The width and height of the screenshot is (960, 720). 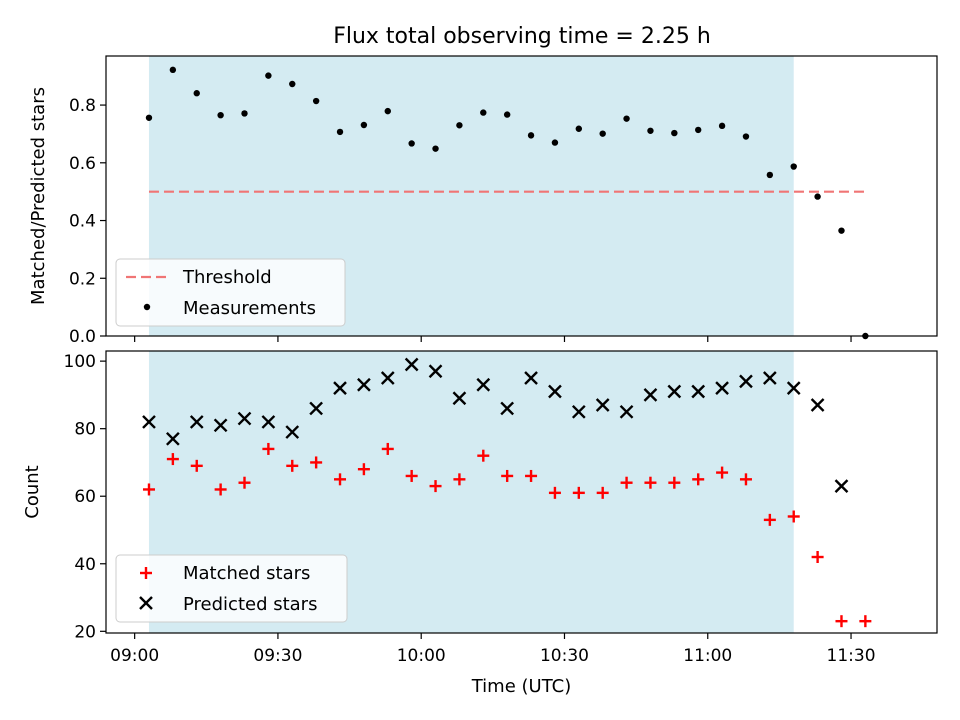 I want to click on bottom-x-tick-label: 10:00, so click(x=421, y=656).